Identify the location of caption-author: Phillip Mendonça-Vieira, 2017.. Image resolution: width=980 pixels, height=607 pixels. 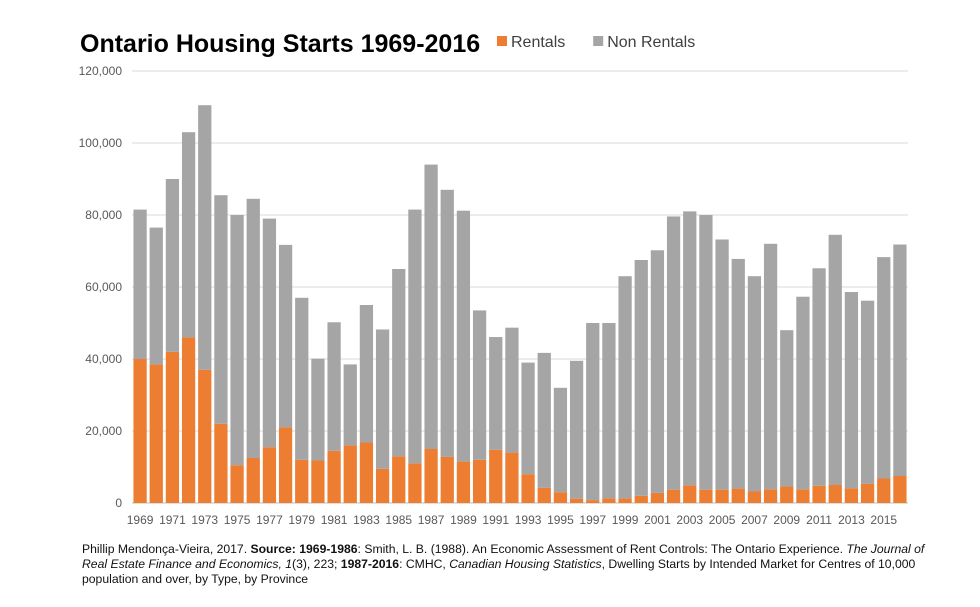
(166, 549).